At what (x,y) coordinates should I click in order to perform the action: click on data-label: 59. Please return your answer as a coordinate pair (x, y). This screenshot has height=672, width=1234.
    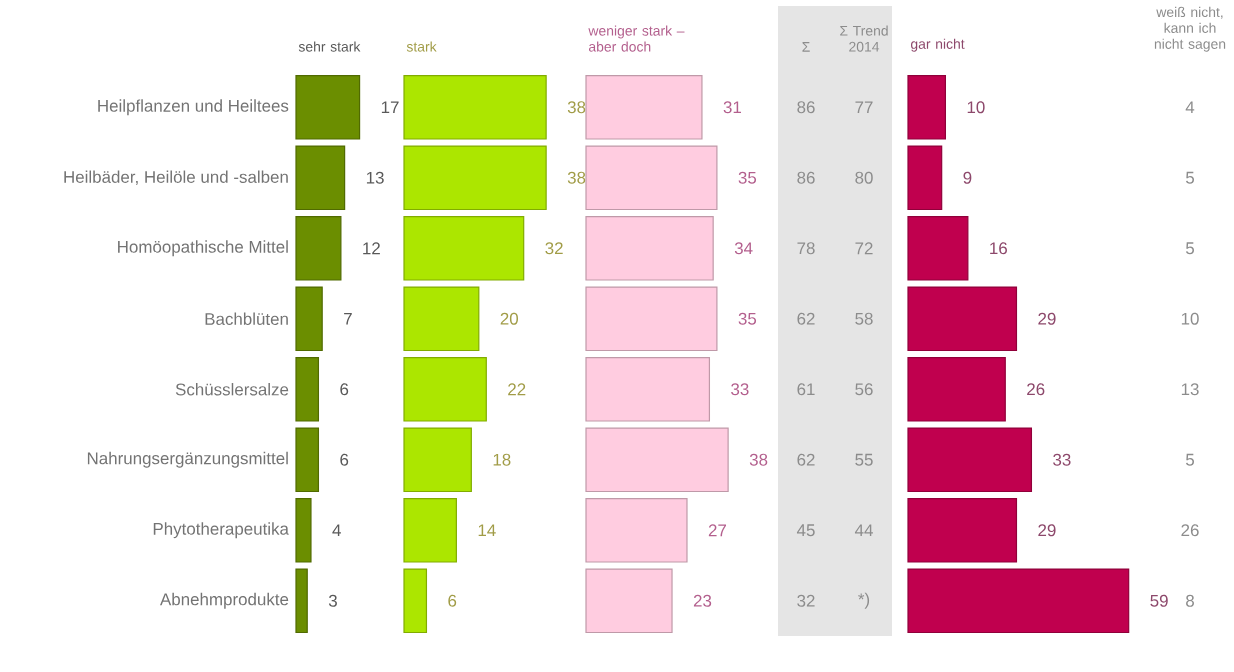
    Looking at the image, I should click on (1159, 600).